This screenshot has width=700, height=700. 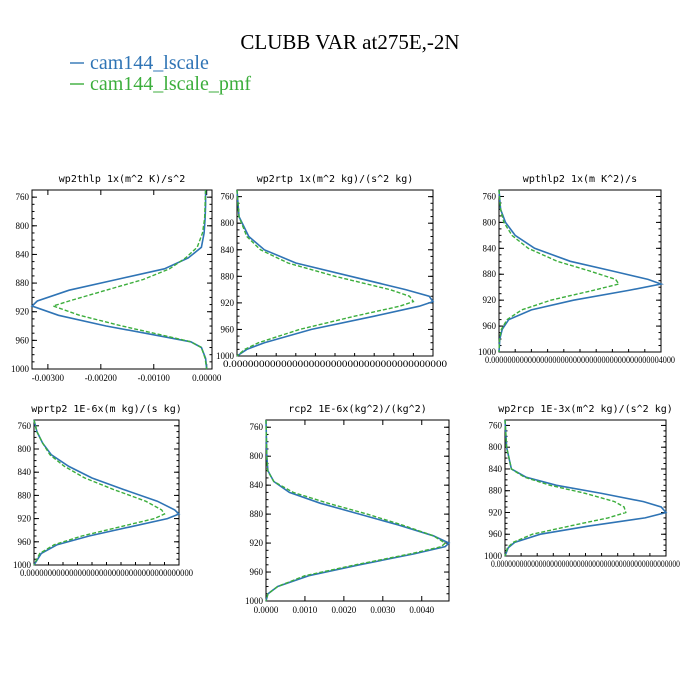 I want to click on x-tick-label: 0.0030, so click(x=382, y=610).